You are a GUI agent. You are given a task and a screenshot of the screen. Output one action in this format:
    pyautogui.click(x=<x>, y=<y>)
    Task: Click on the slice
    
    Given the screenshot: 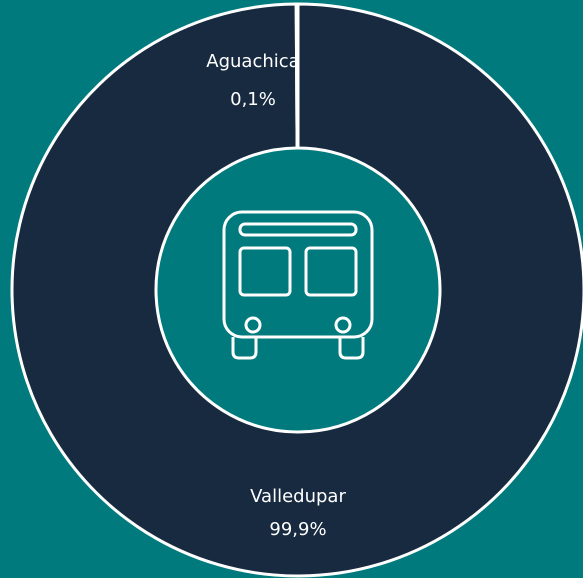 What is the action you would take?
    pyautogui.click(x=297, y=76)
    